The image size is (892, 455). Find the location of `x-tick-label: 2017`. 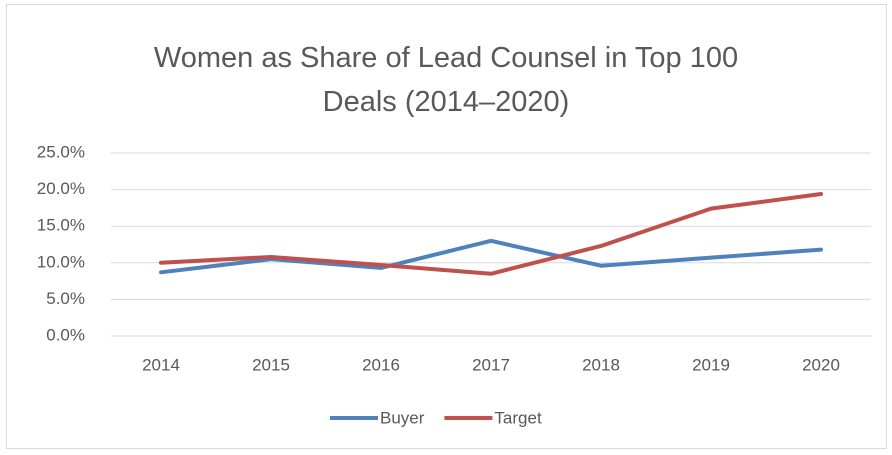

x-tick-label: 2017 is located at coordinates (491, 364).